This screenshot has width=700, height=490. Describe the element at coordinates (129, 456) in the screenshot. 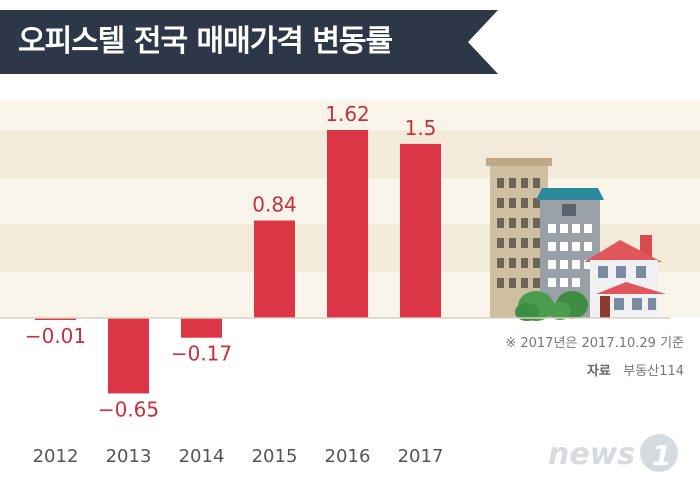

I see `x-tick-2013: 2013` at that location.